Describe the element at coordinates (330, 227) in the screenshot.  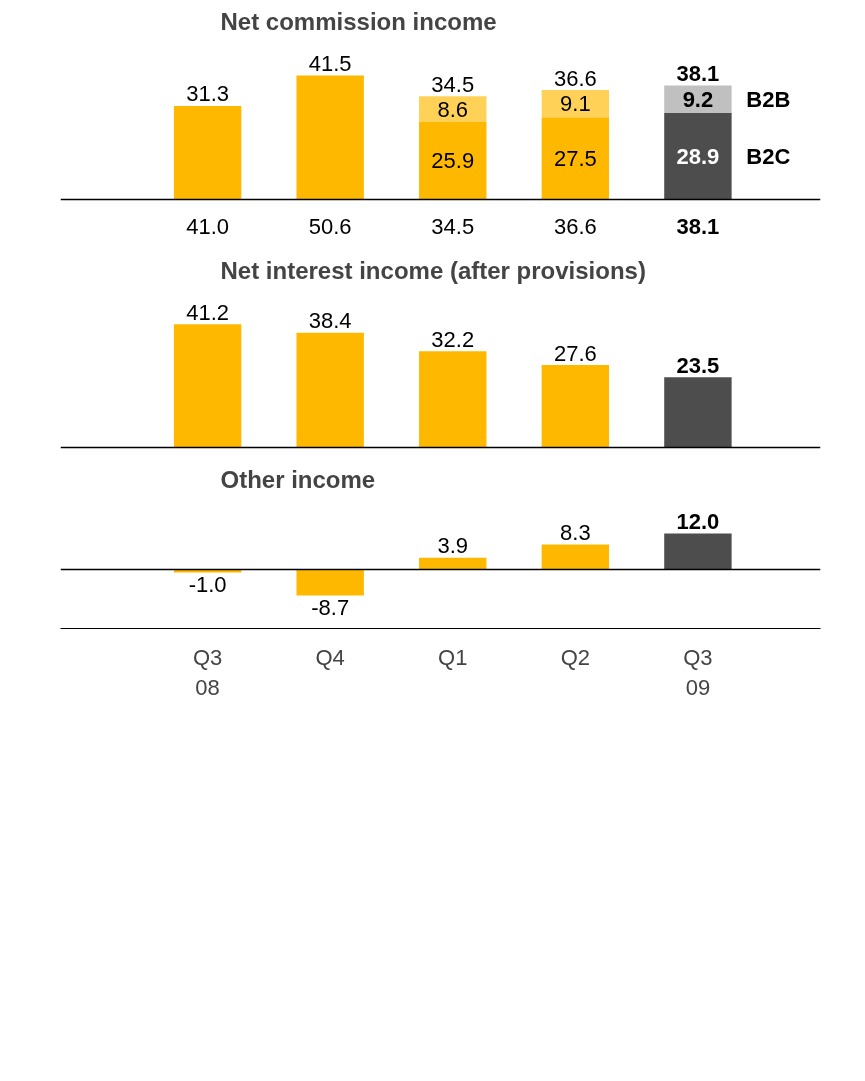
I see `text: 50.6` at that location.